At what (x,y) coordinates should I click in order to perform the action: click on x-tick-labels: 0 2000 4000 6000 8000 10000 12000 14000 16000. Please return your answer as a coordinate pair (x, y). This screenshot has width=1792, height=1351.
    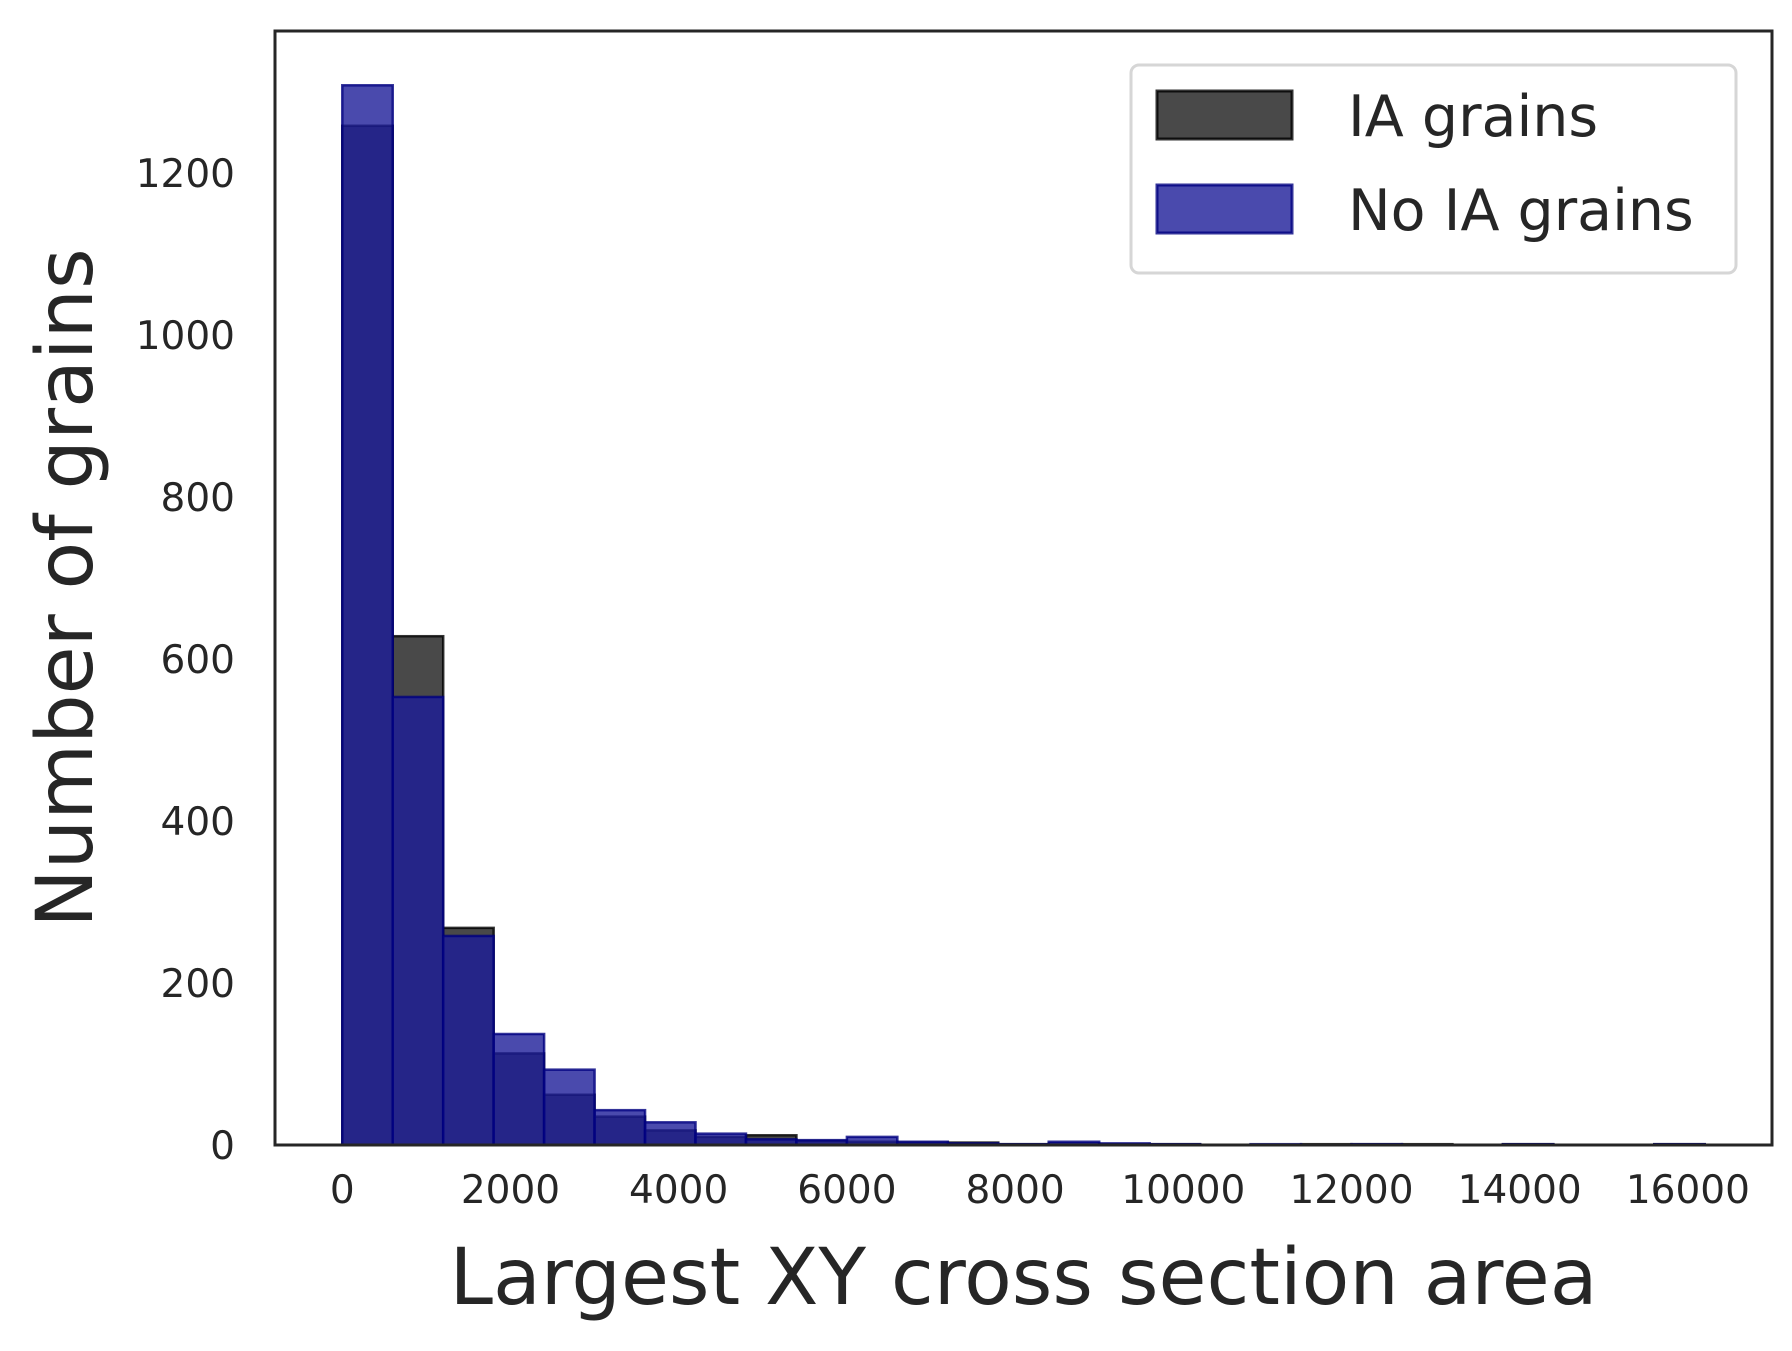
    Looking at the image, I should click on (1040, 1190).